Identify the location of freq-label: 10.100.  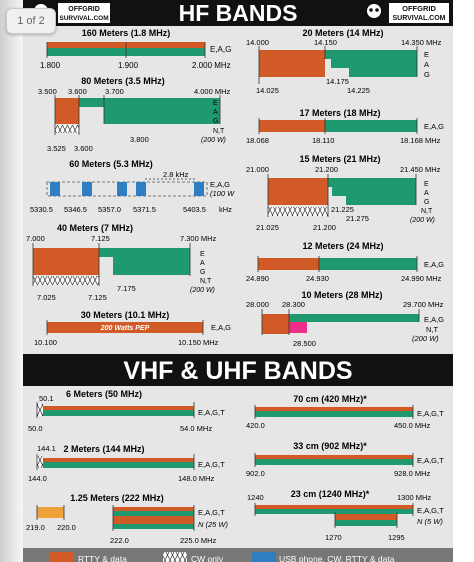
(45, 342).